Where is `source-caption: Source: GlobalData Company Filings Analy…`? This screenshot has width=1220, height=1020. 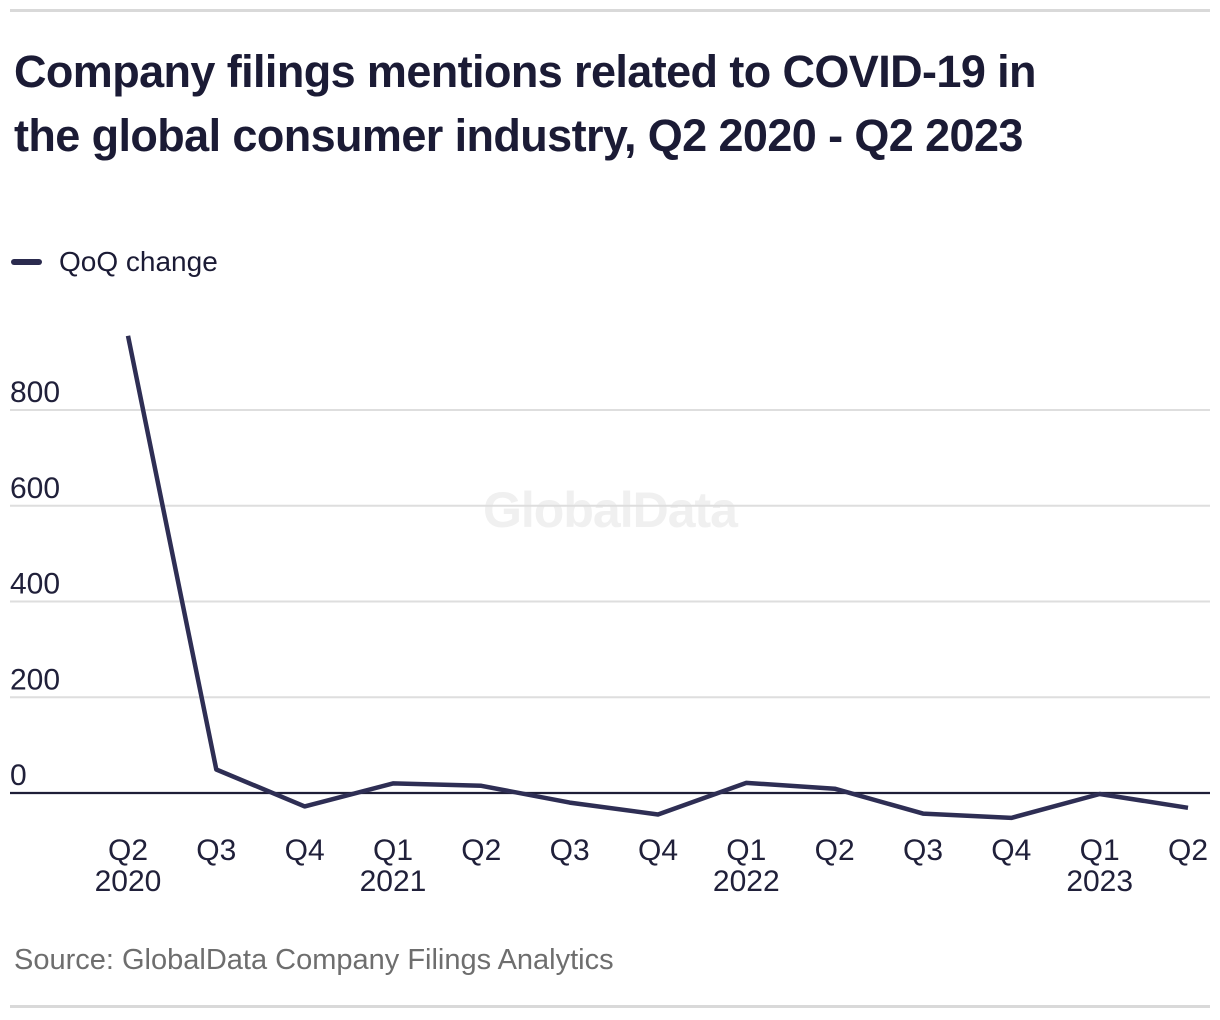 source-caption: Source: GlobalData Company Filings Analy… is located at coordinates (314, 960).